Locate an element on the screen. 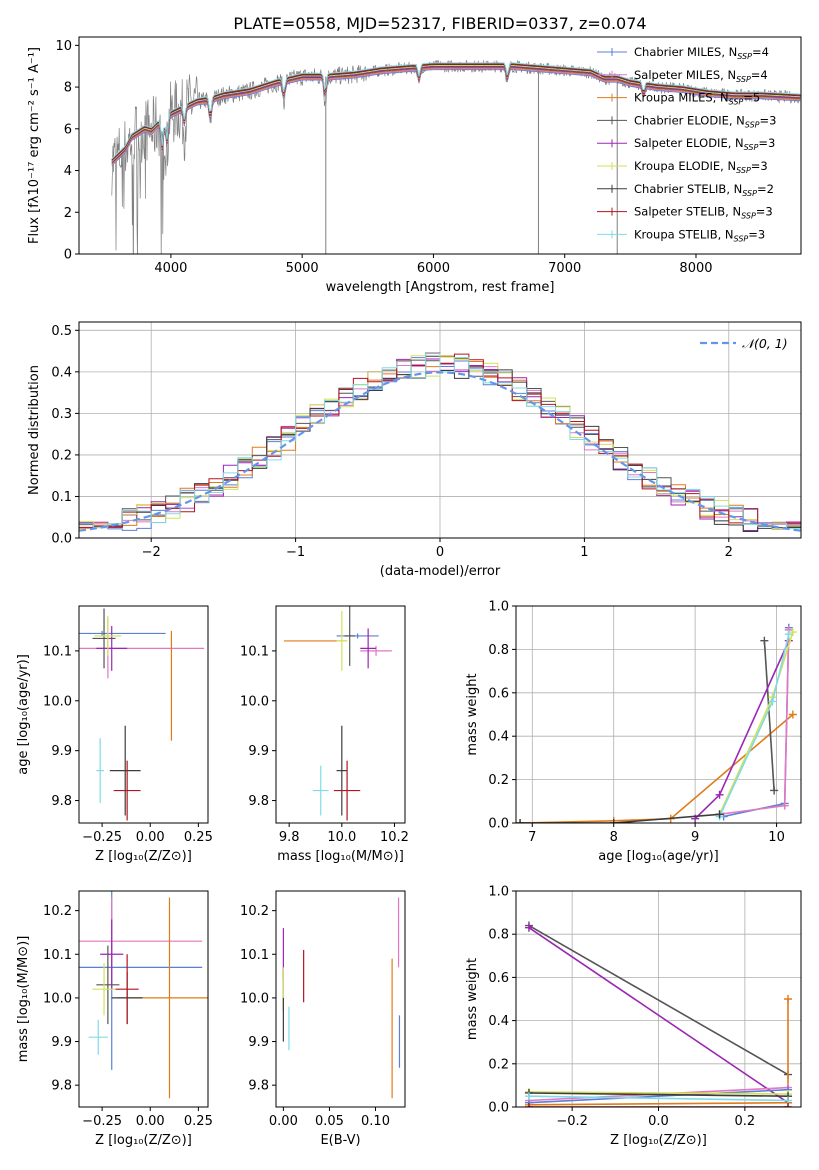 This screenshot has width=819, height=1170. x-tick-label: 0 is located at coordinates (440, 552).